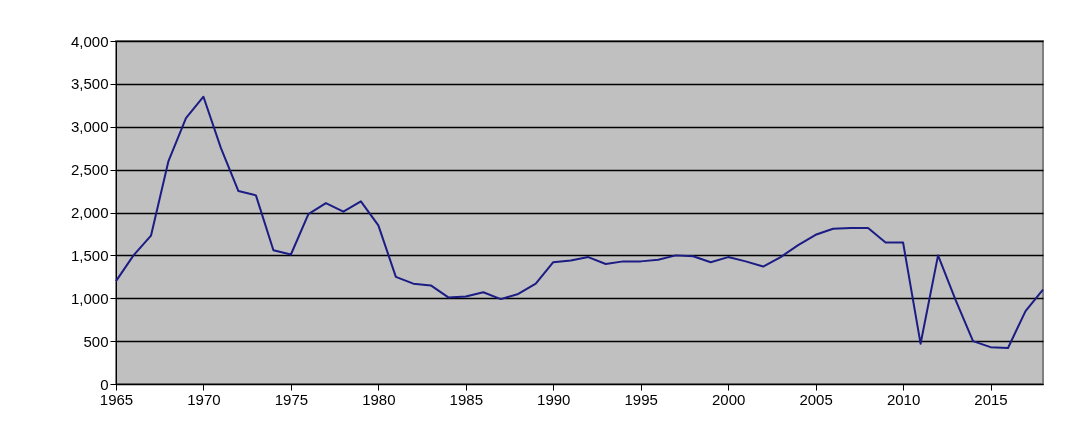  What do you see at coordinates (104, 384) in the screenshot?
I see `y-tick-label: 0` at bounding box center [104, 384].